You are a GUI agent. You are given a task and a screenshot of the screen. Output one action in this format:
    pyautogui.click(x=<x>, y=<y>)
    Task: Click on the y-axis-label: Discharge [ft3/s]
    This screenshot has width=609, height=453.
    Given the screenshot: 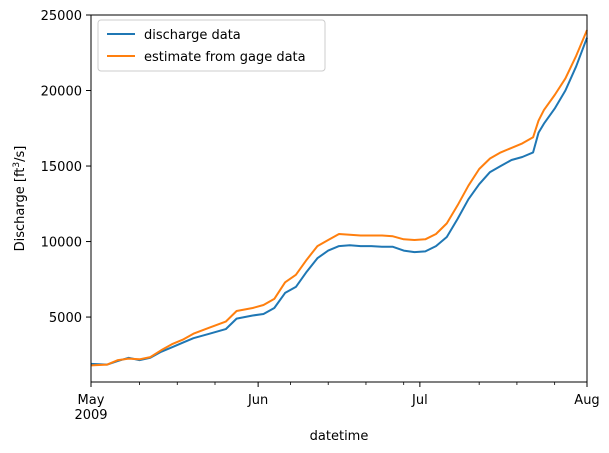 What is the action you would take?
    pyautogui.click(x=20, y=199)
    